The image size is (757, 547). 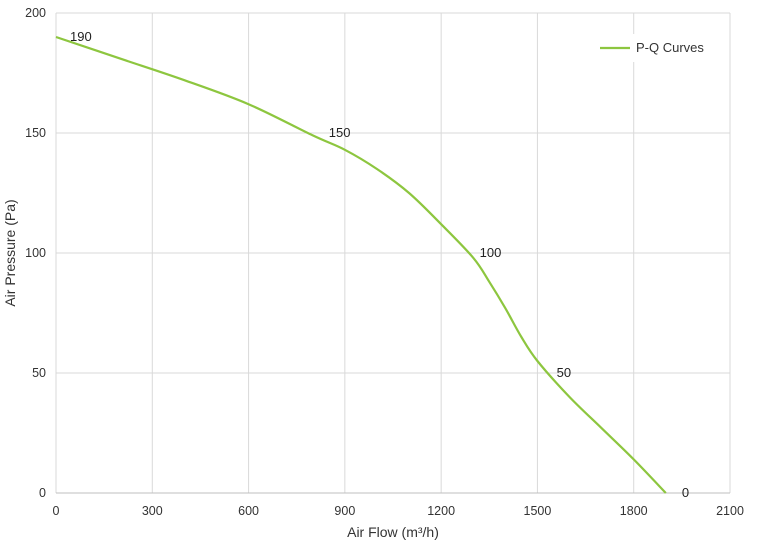 I want to click on x-tick-label: 1200, so click(x=441, y=511).